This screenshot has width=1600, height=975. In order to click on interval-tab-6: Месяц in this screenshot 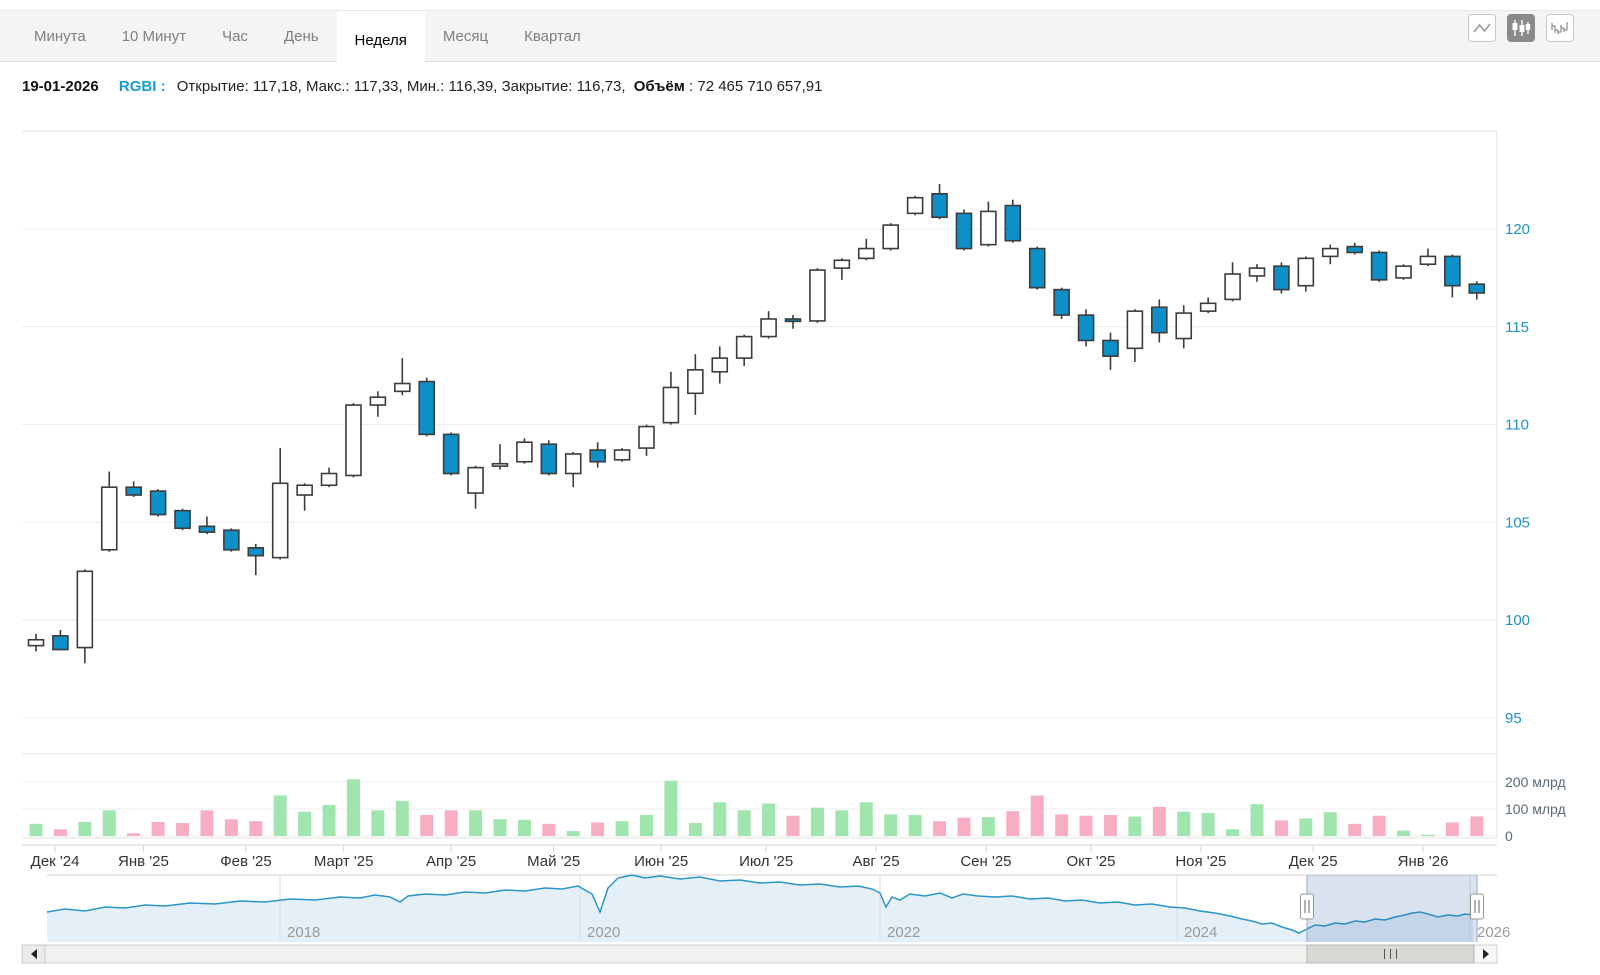, I will do `click(465, 36)`.